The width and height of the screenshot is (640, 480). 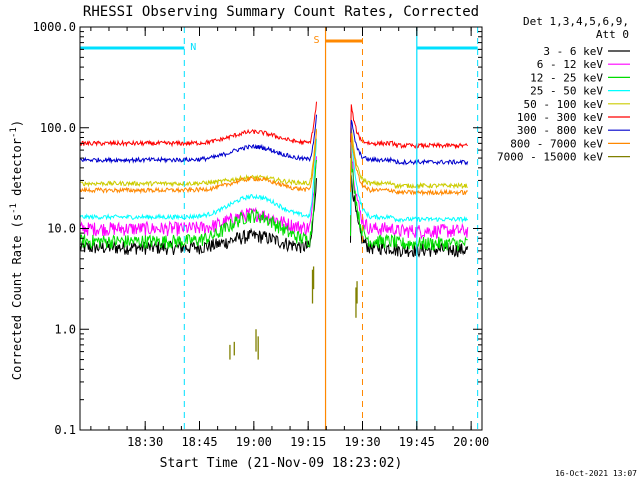 I want to click on series-line-7-seg2, so click(x=409, y=142).